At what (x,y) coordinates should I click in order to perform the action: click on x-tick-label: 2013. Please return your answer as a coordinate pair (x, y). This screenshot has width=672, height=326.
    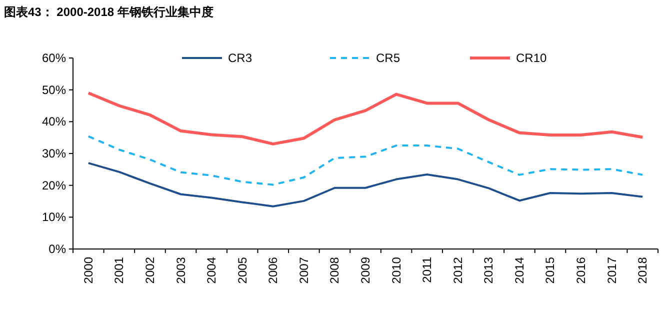
    Looking at the image, I should click on (489, 270).